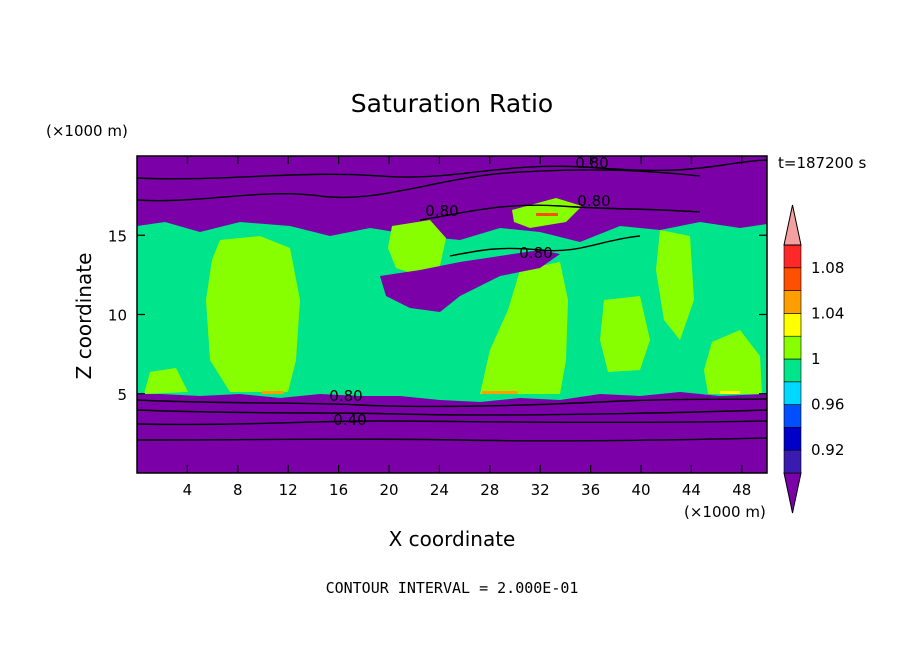 This screenshot has height=654, width=904. Describe the element at coordinates (822, 163) in the screenshot. I see `time-label: t=187200 s` at that location.